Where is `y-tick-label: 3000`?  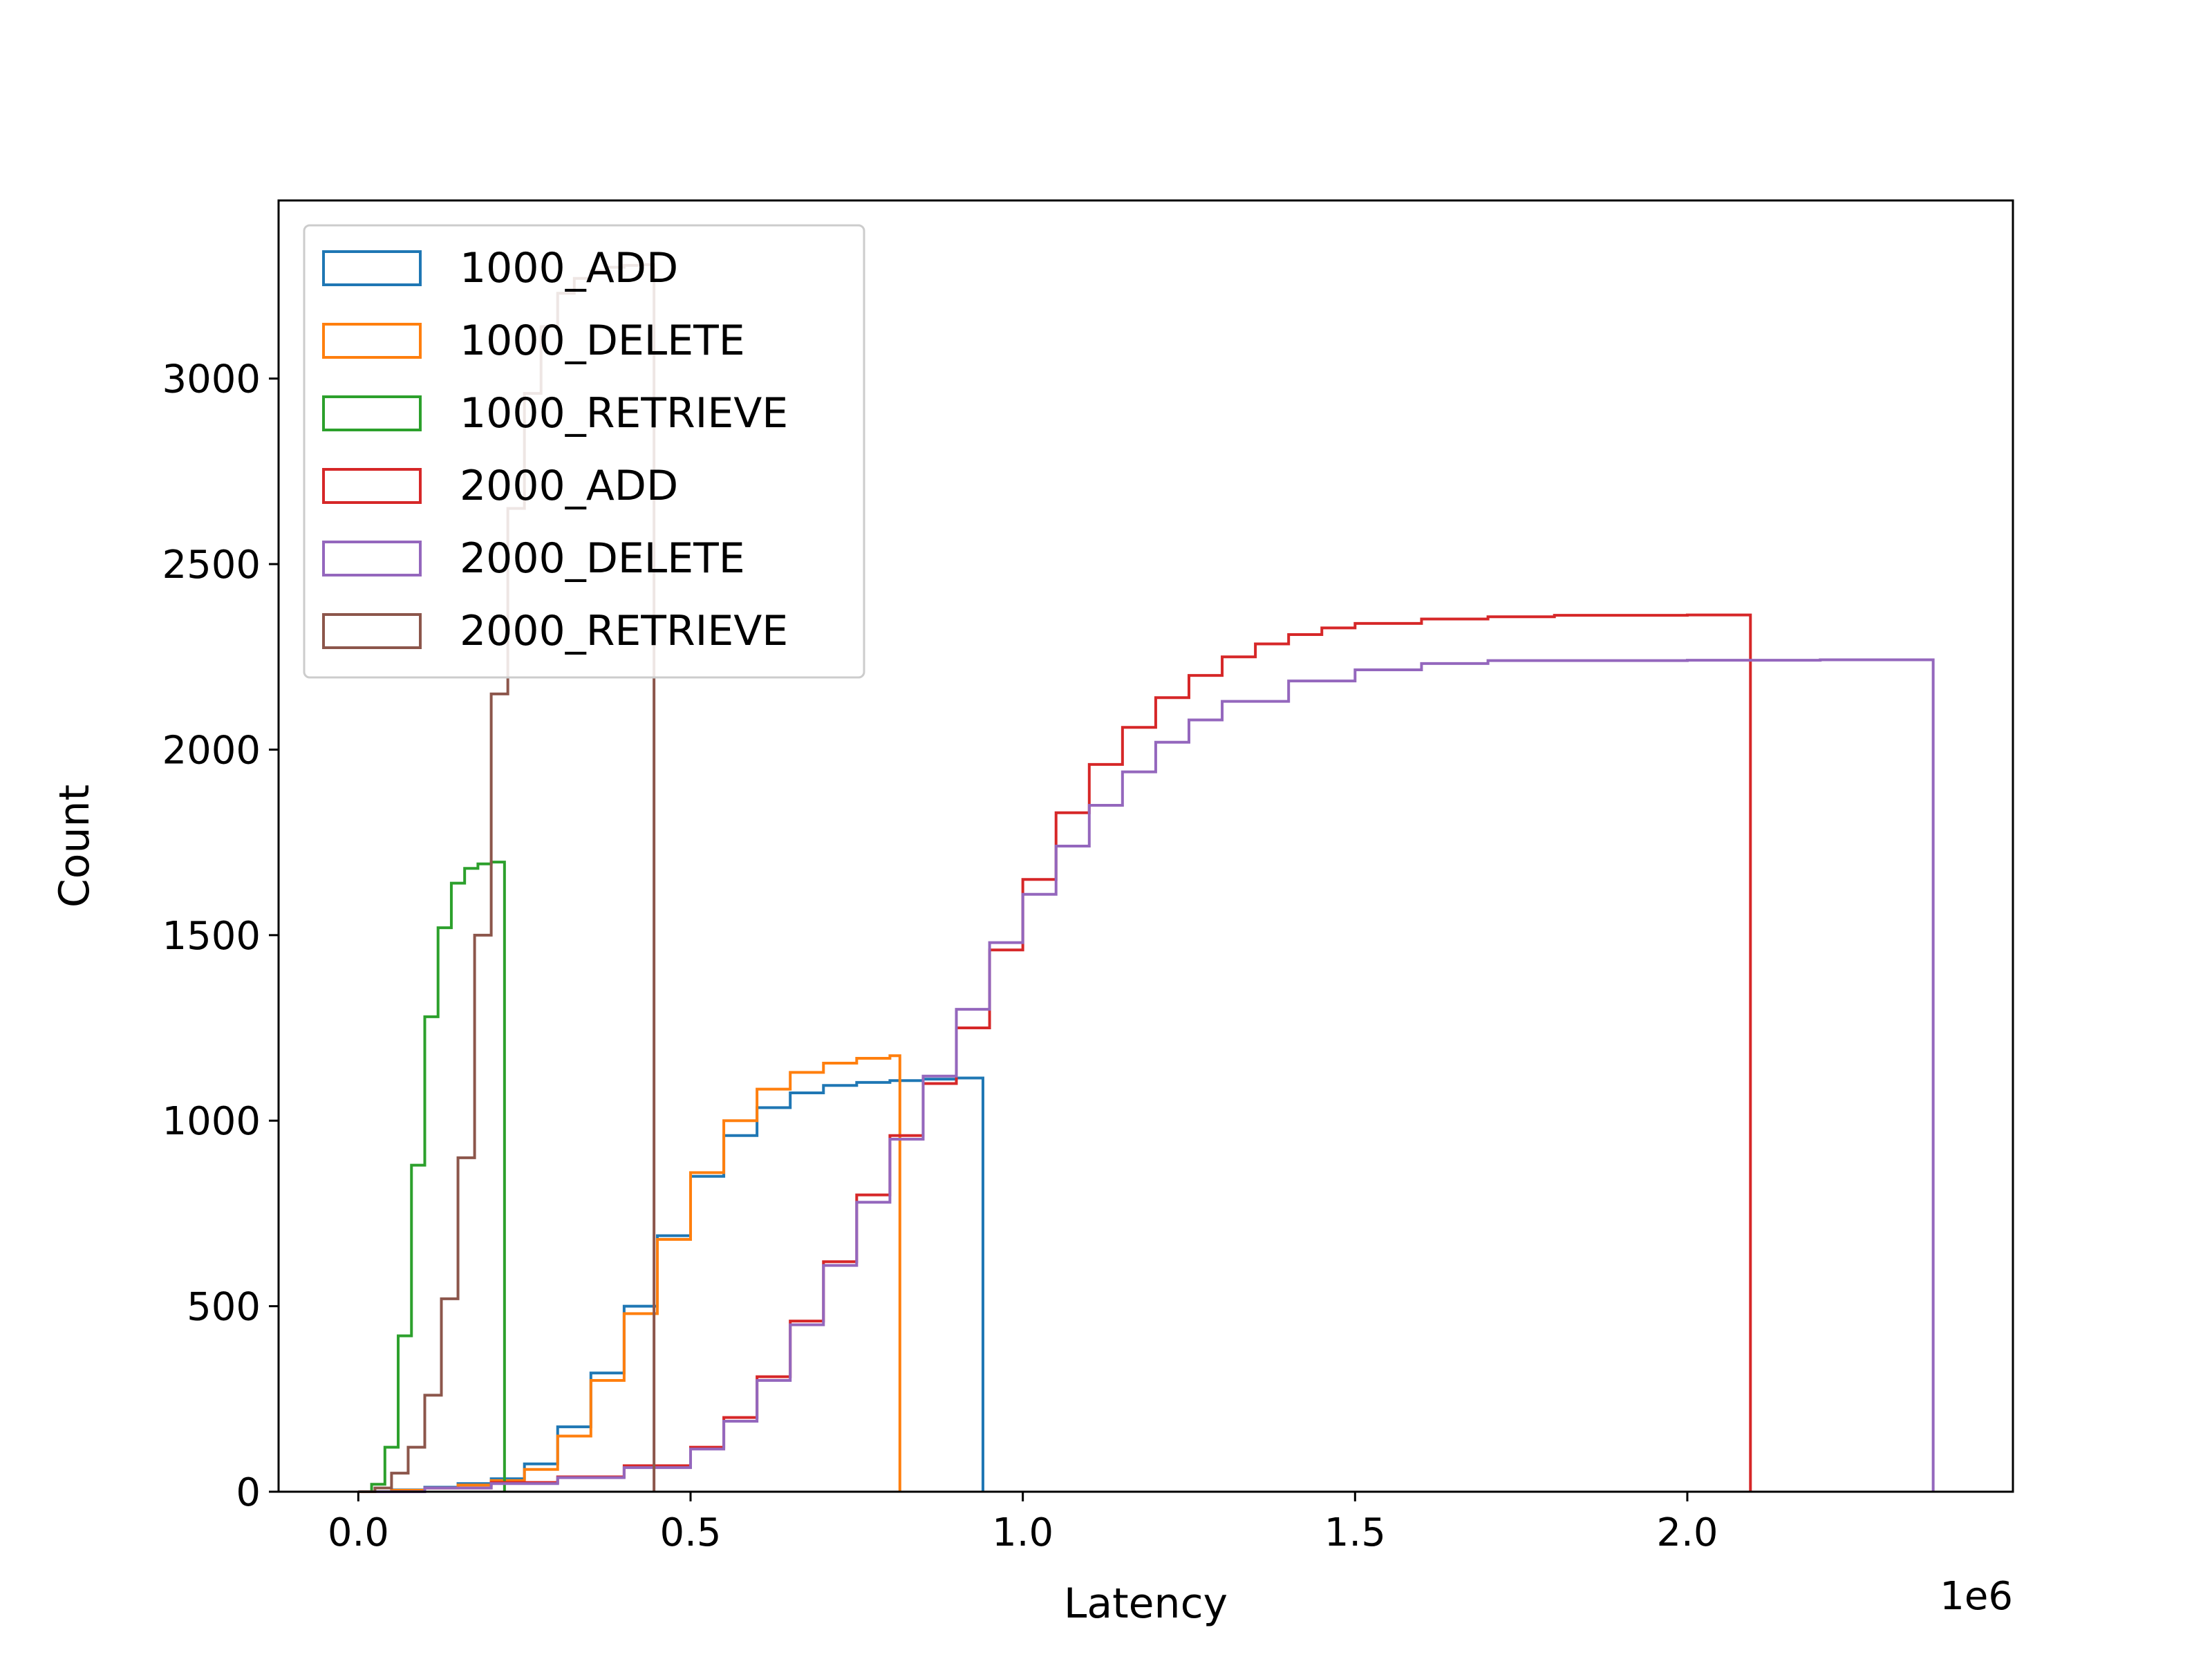
y-tick-label: 3000 is located at coordinates (211, 379).